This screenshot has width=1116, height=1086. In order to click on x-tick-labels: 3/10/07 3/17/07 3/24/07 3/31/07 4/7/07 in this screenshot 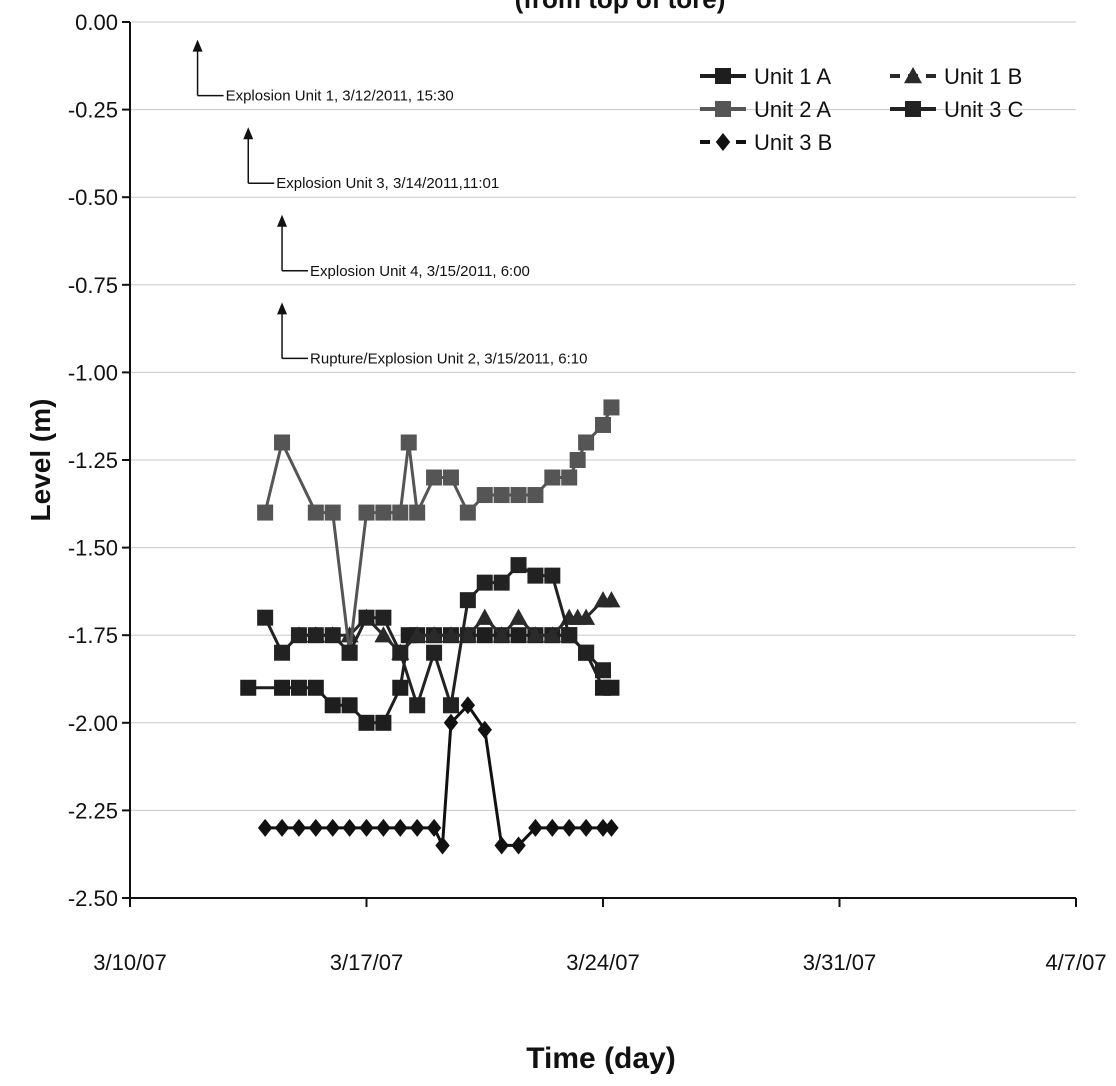, I will do `click(599, 962)`.